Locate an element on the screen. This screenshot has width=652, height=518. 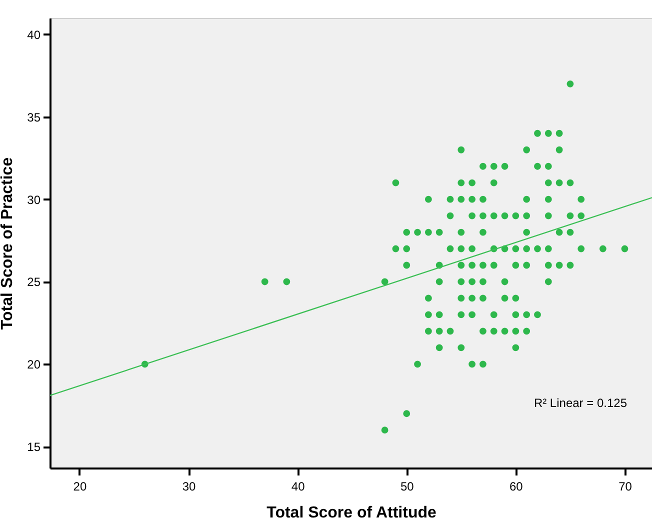
y-tick-label: 30 is located at coordinates (34, 199).